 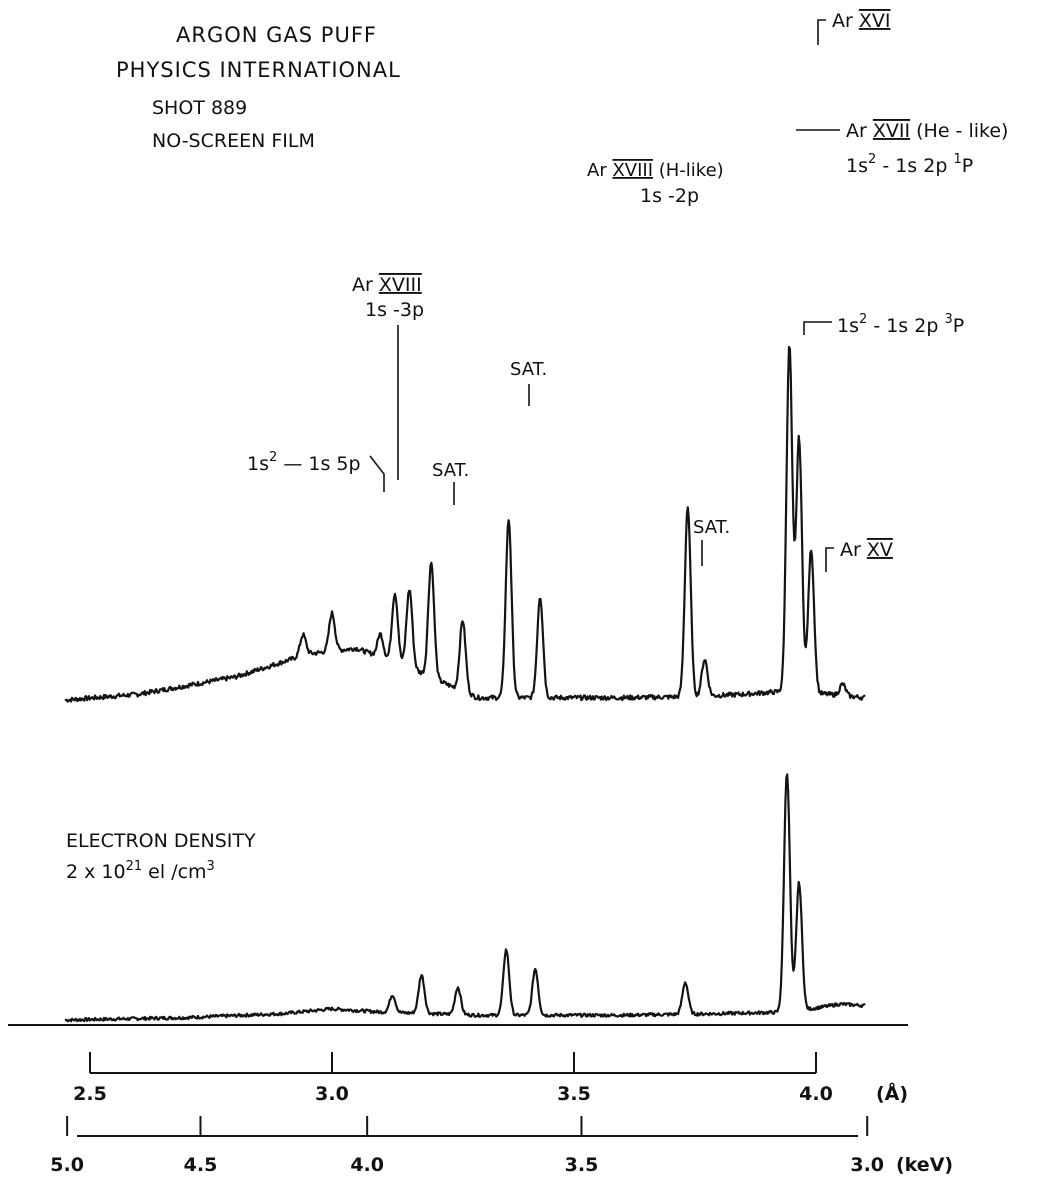 What do you see at coordinates (927, 131) in the screenshot?
I see `annotation-text: Ar XVII (He - like)` at bounding box center [927, 131].